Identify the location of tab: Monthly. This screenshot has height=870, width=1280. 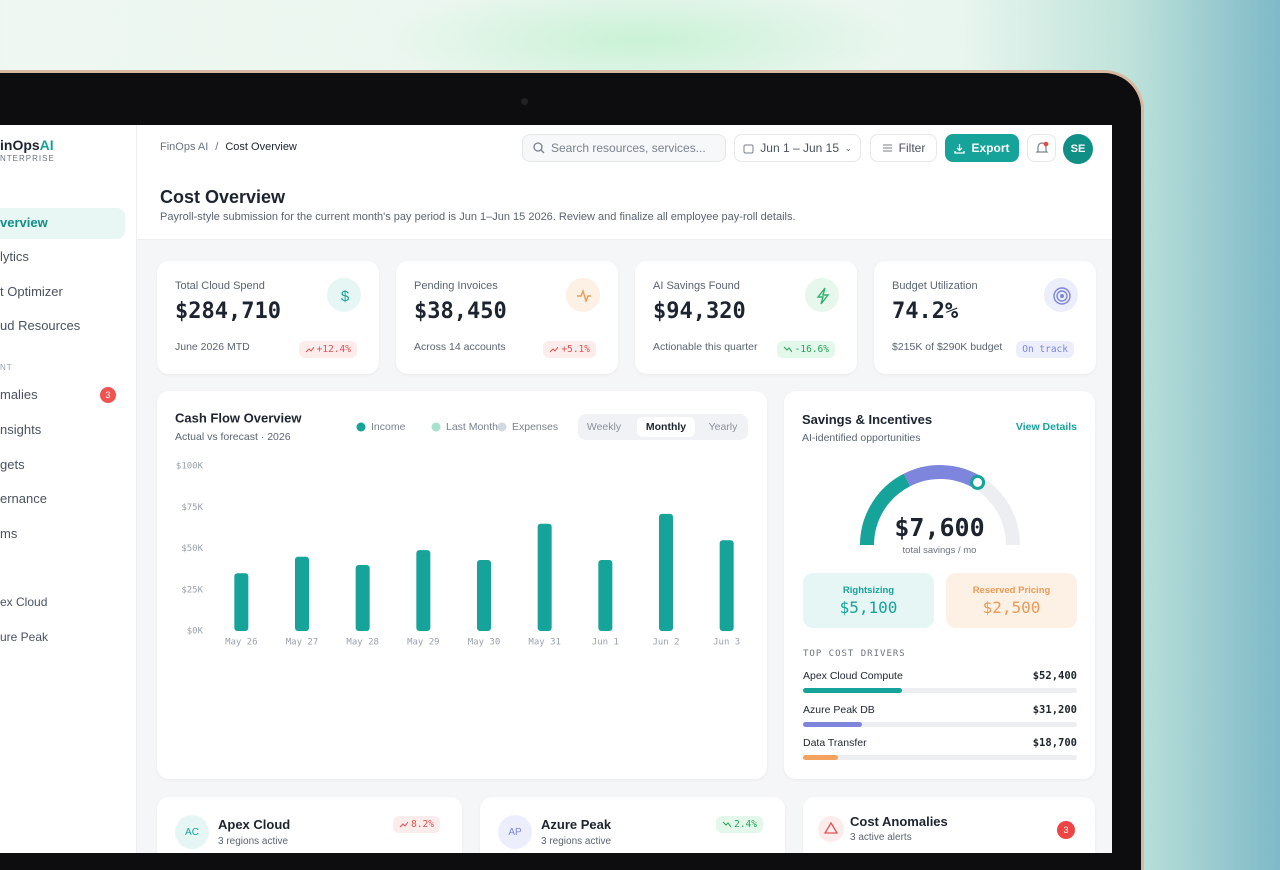
(666, 427).